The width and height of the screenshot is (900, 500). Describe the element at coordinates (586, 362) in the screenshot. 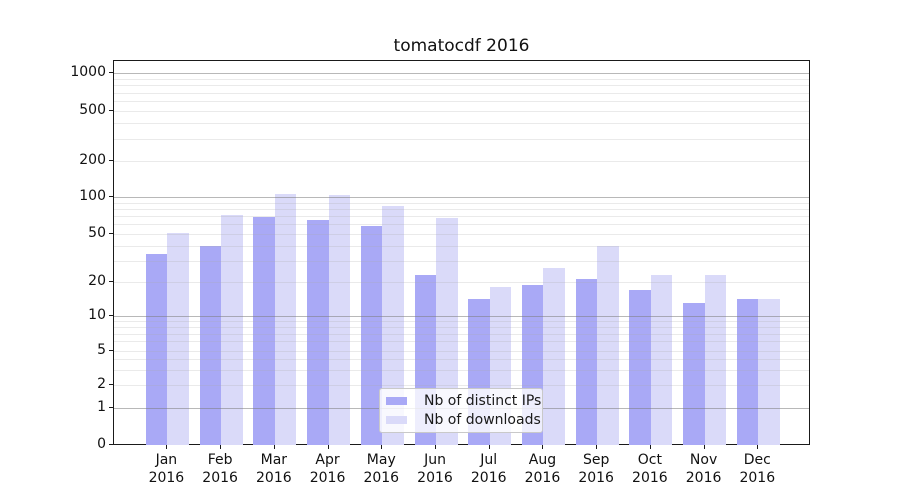

I see `bar-ips-sep` at that location.